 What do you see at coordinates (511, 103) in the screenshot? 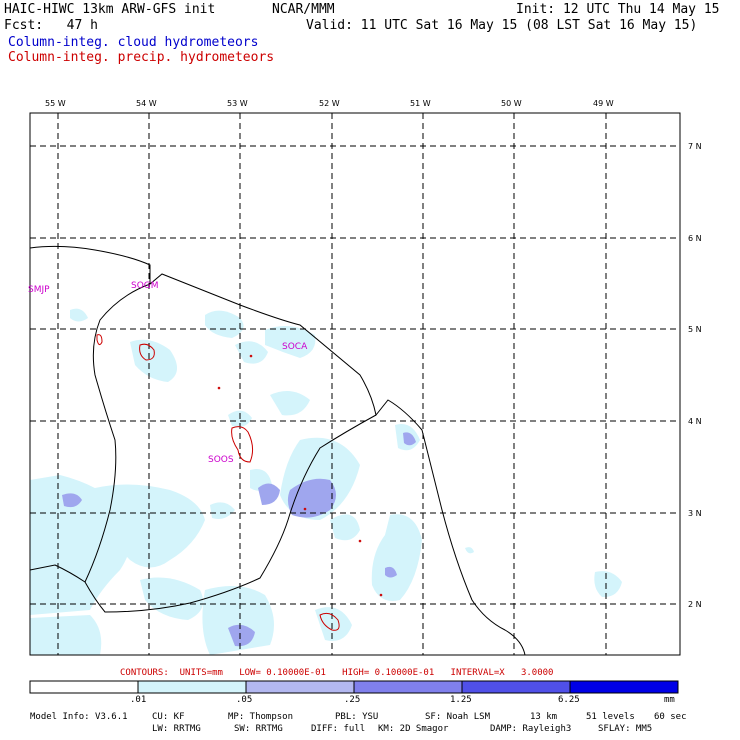
I see `lon-label: 50 W` at bounding box center [511, 103].